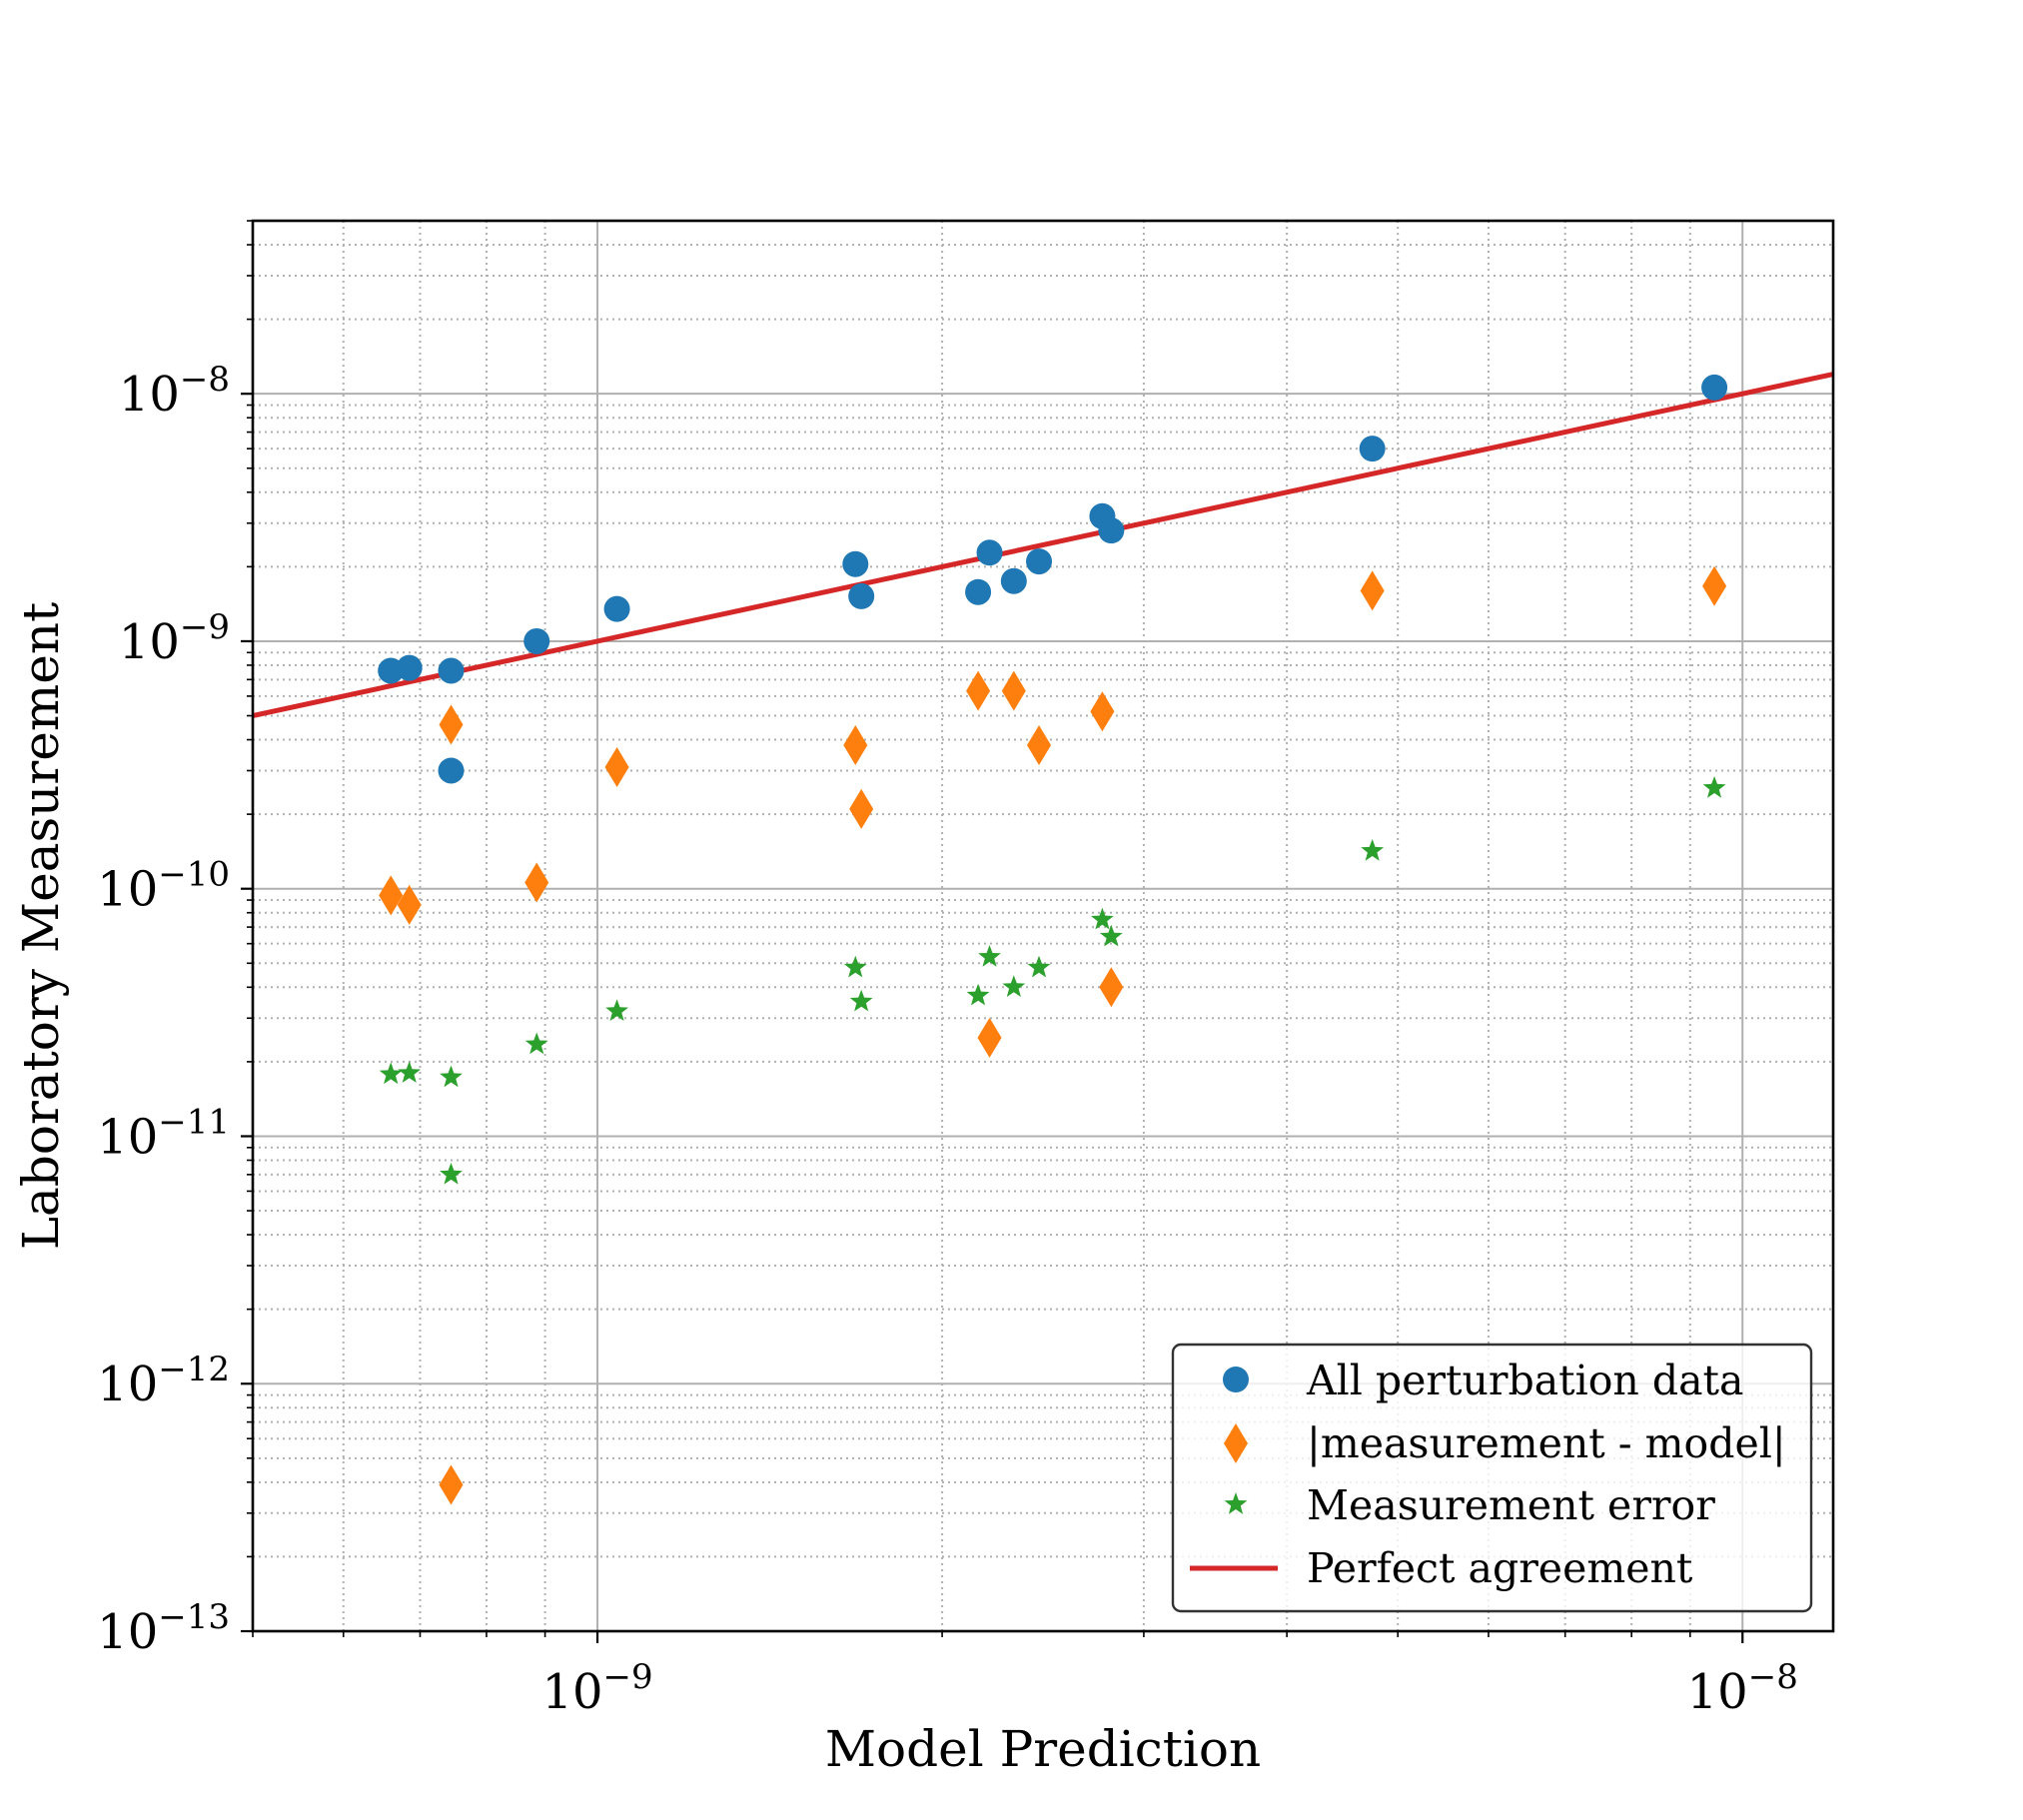 This screenshot has width=2023, height=1820. What do you see at coordinates (163, 887) in the screenshot?
I see `y-tick-label: 10⁻¹⁰` at bounding box center [163, 887].